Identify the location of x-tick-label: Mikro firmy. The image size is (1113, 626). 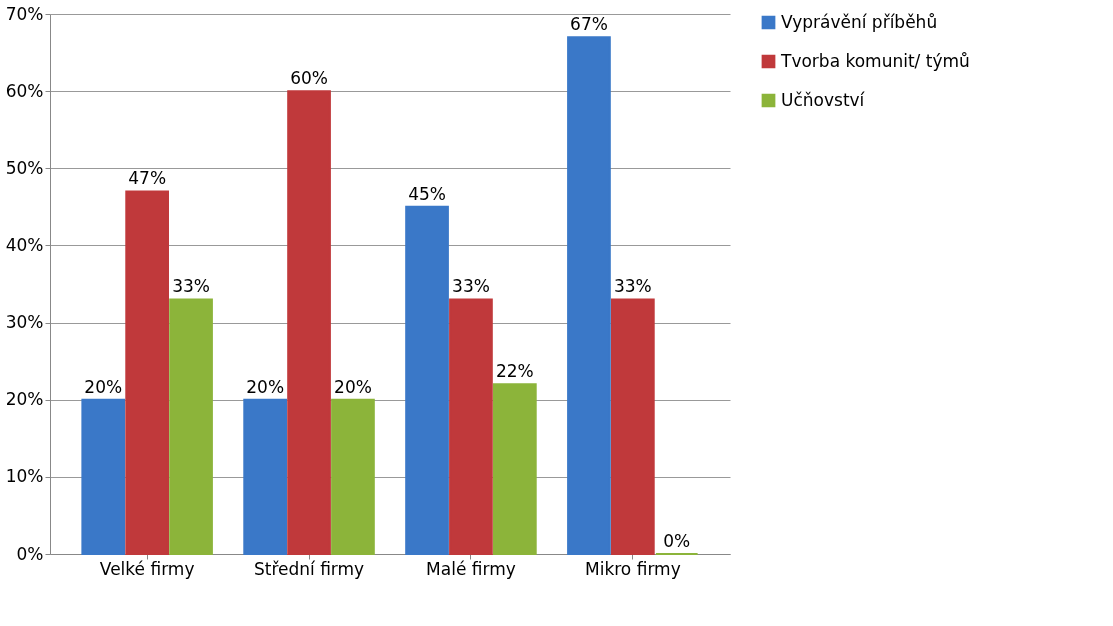
(633, 568).